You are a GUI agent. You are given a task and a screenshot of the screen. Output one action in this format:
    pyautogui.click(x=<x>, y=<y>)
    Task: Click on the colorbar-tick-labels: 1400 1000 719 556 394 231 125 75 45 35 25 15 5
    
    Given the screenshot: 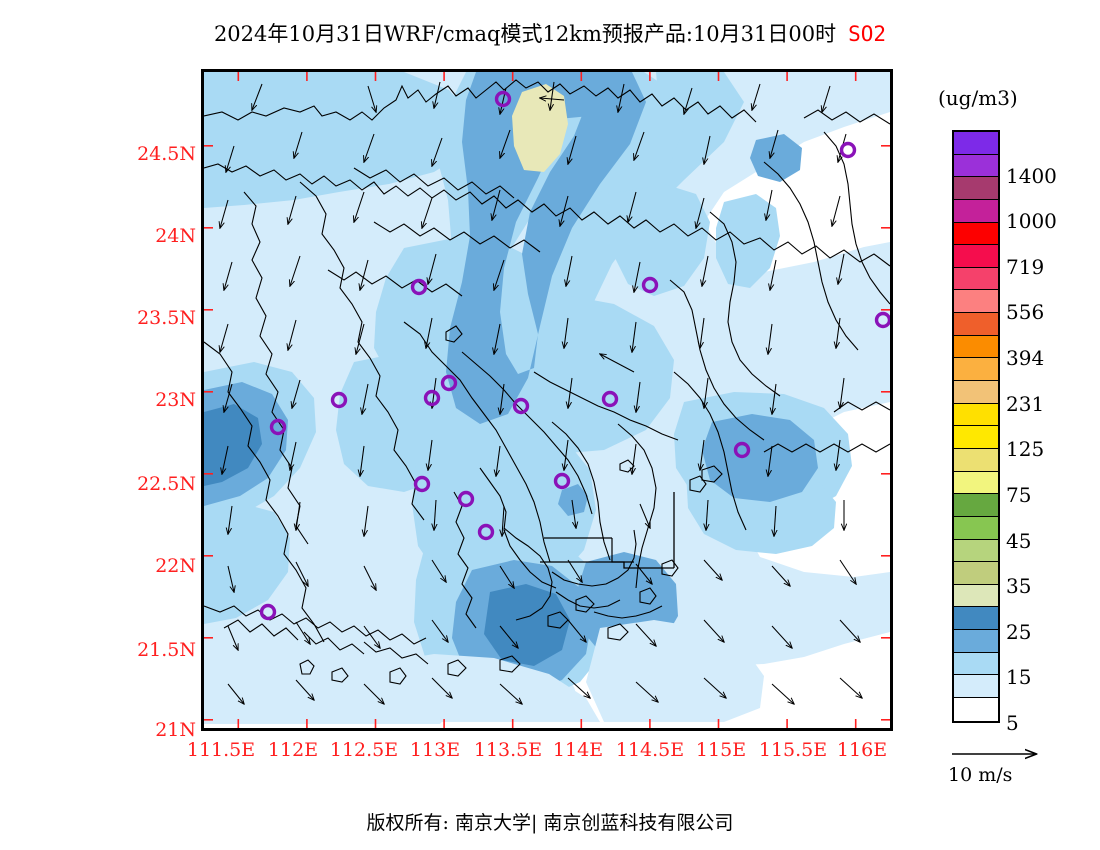 What is the action you would take?
    pyautogui.click(x=1053, y=432)
    